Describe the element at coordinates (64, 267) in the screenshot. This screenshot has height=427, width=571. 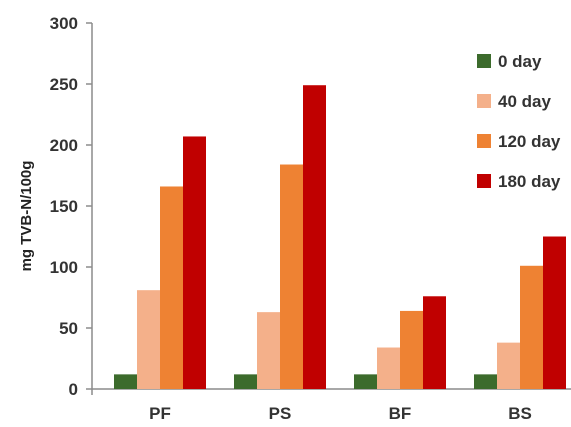
I see `y-tick-label: 100` at that location.